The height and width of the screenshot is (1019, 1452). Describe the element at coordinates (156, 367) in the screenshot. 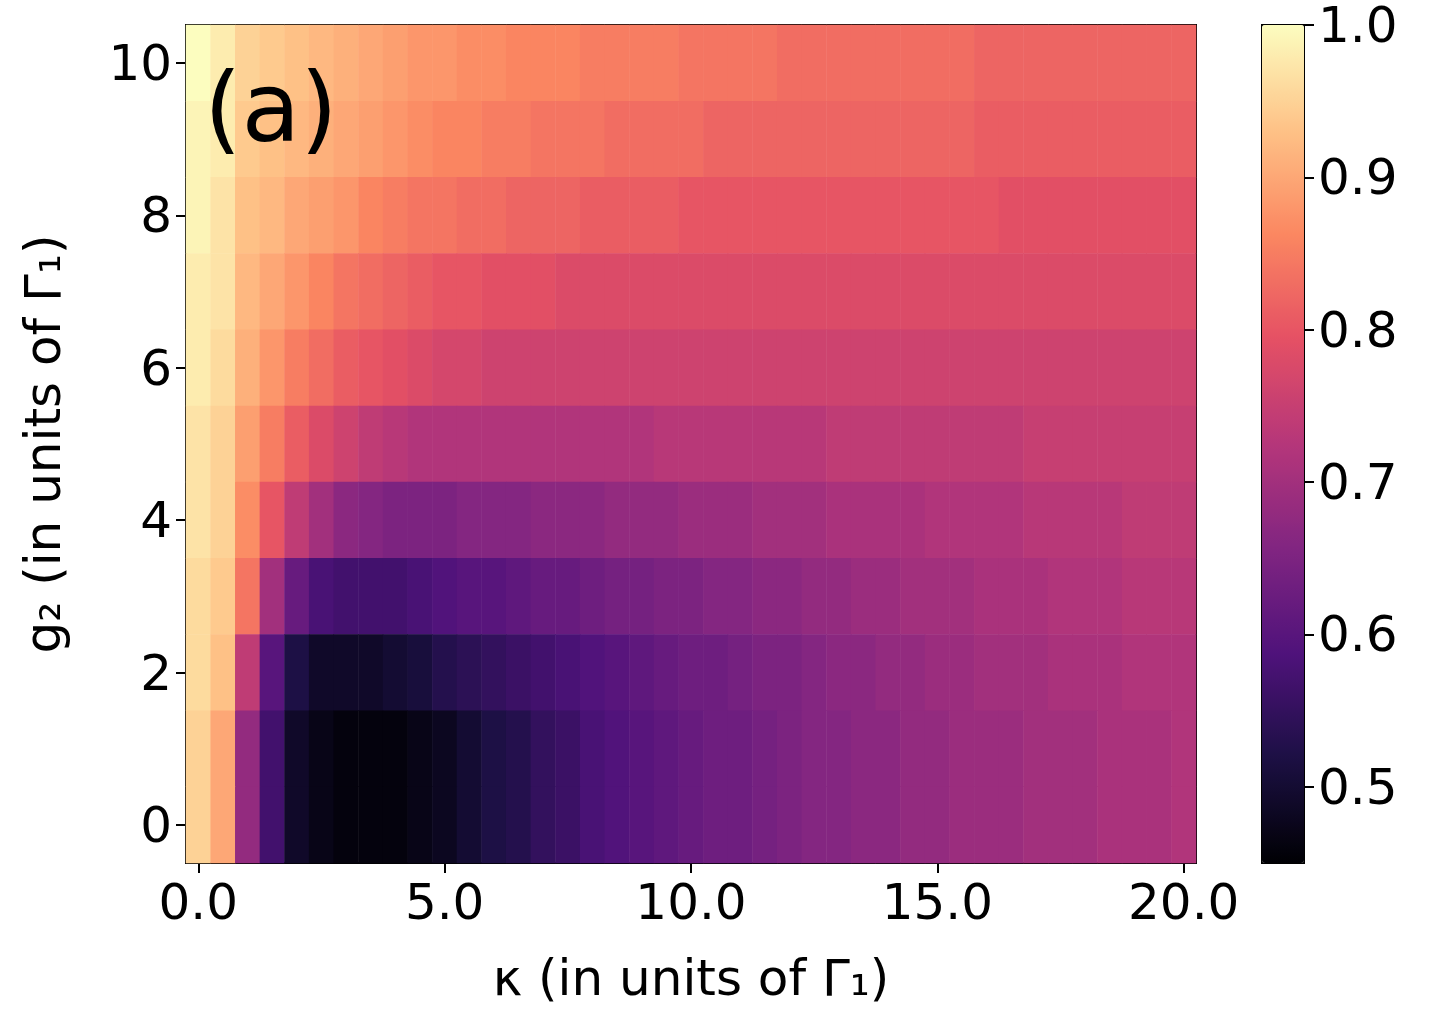

I see `y-tick-label: 6` at that location.